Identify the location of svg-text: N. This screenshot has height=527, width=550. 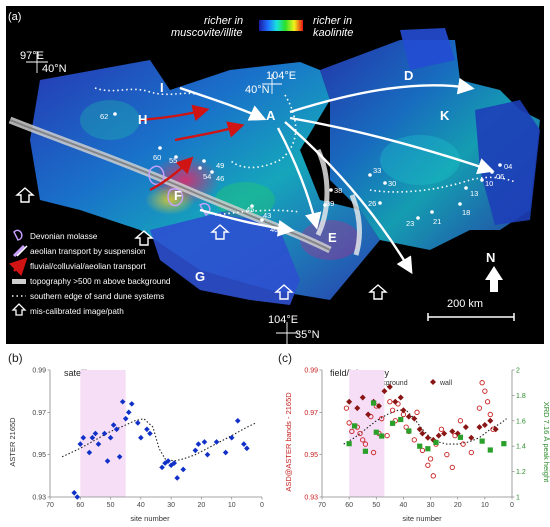
(490, 257).